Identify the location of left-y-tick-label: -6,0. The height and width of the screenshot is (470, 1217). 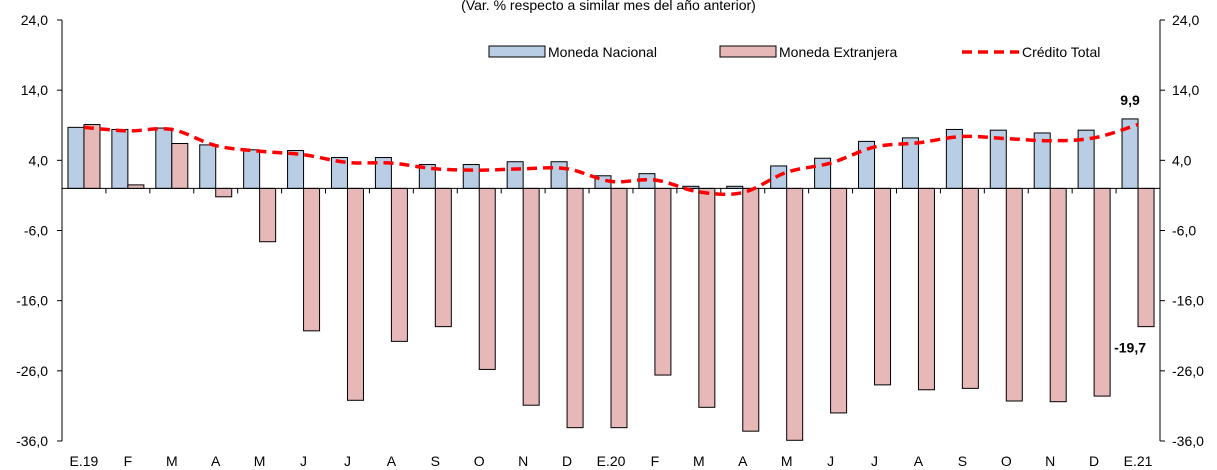
(36, 231).